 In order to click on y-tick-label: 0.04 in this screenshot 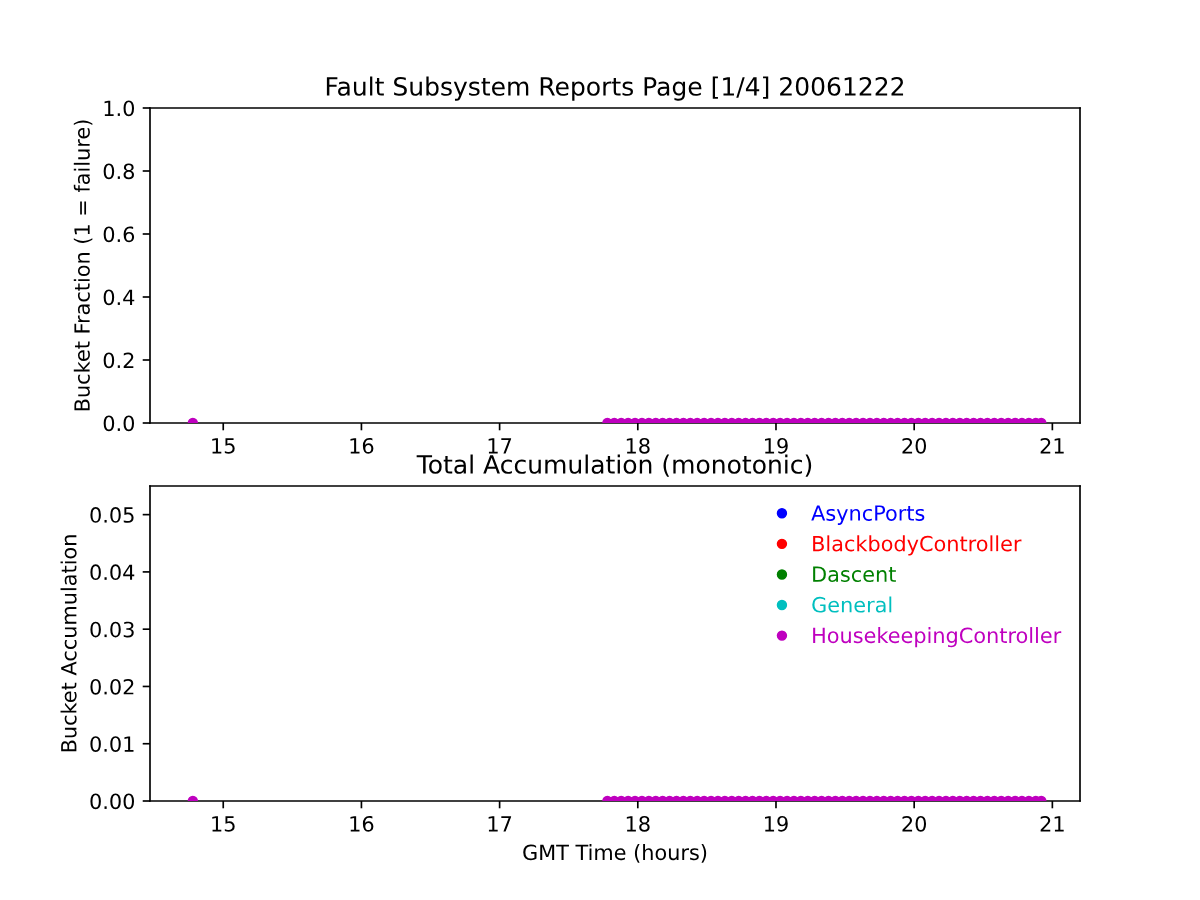, I will do `click(112, 572)`.